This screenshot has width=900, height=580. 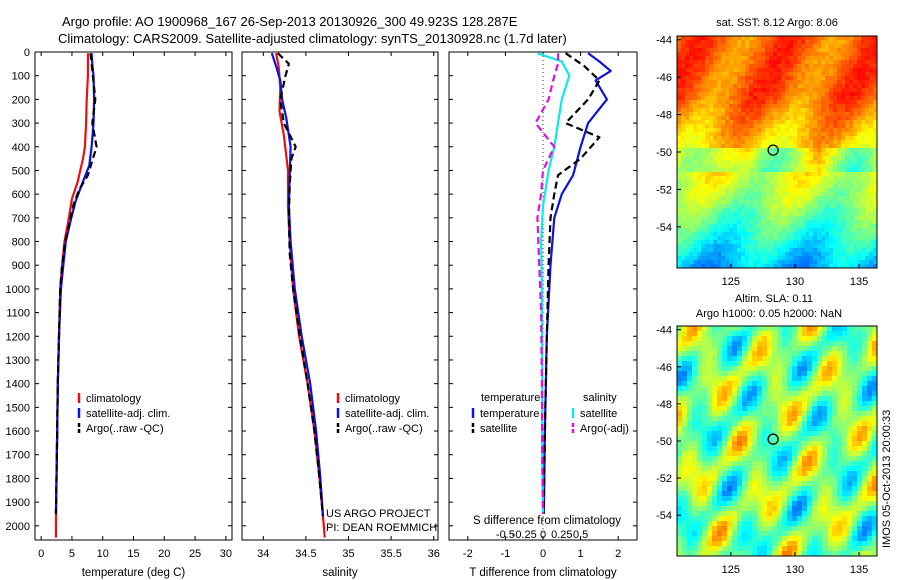 I want to click on project-annotation: US ARGO PROJECT, so click(x=378, y=514).